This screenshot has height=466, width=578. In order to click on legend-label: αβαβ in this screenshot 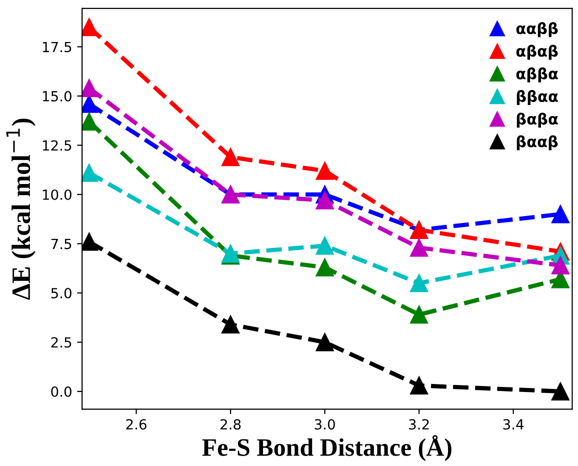, I will do `click(537, 52)`.